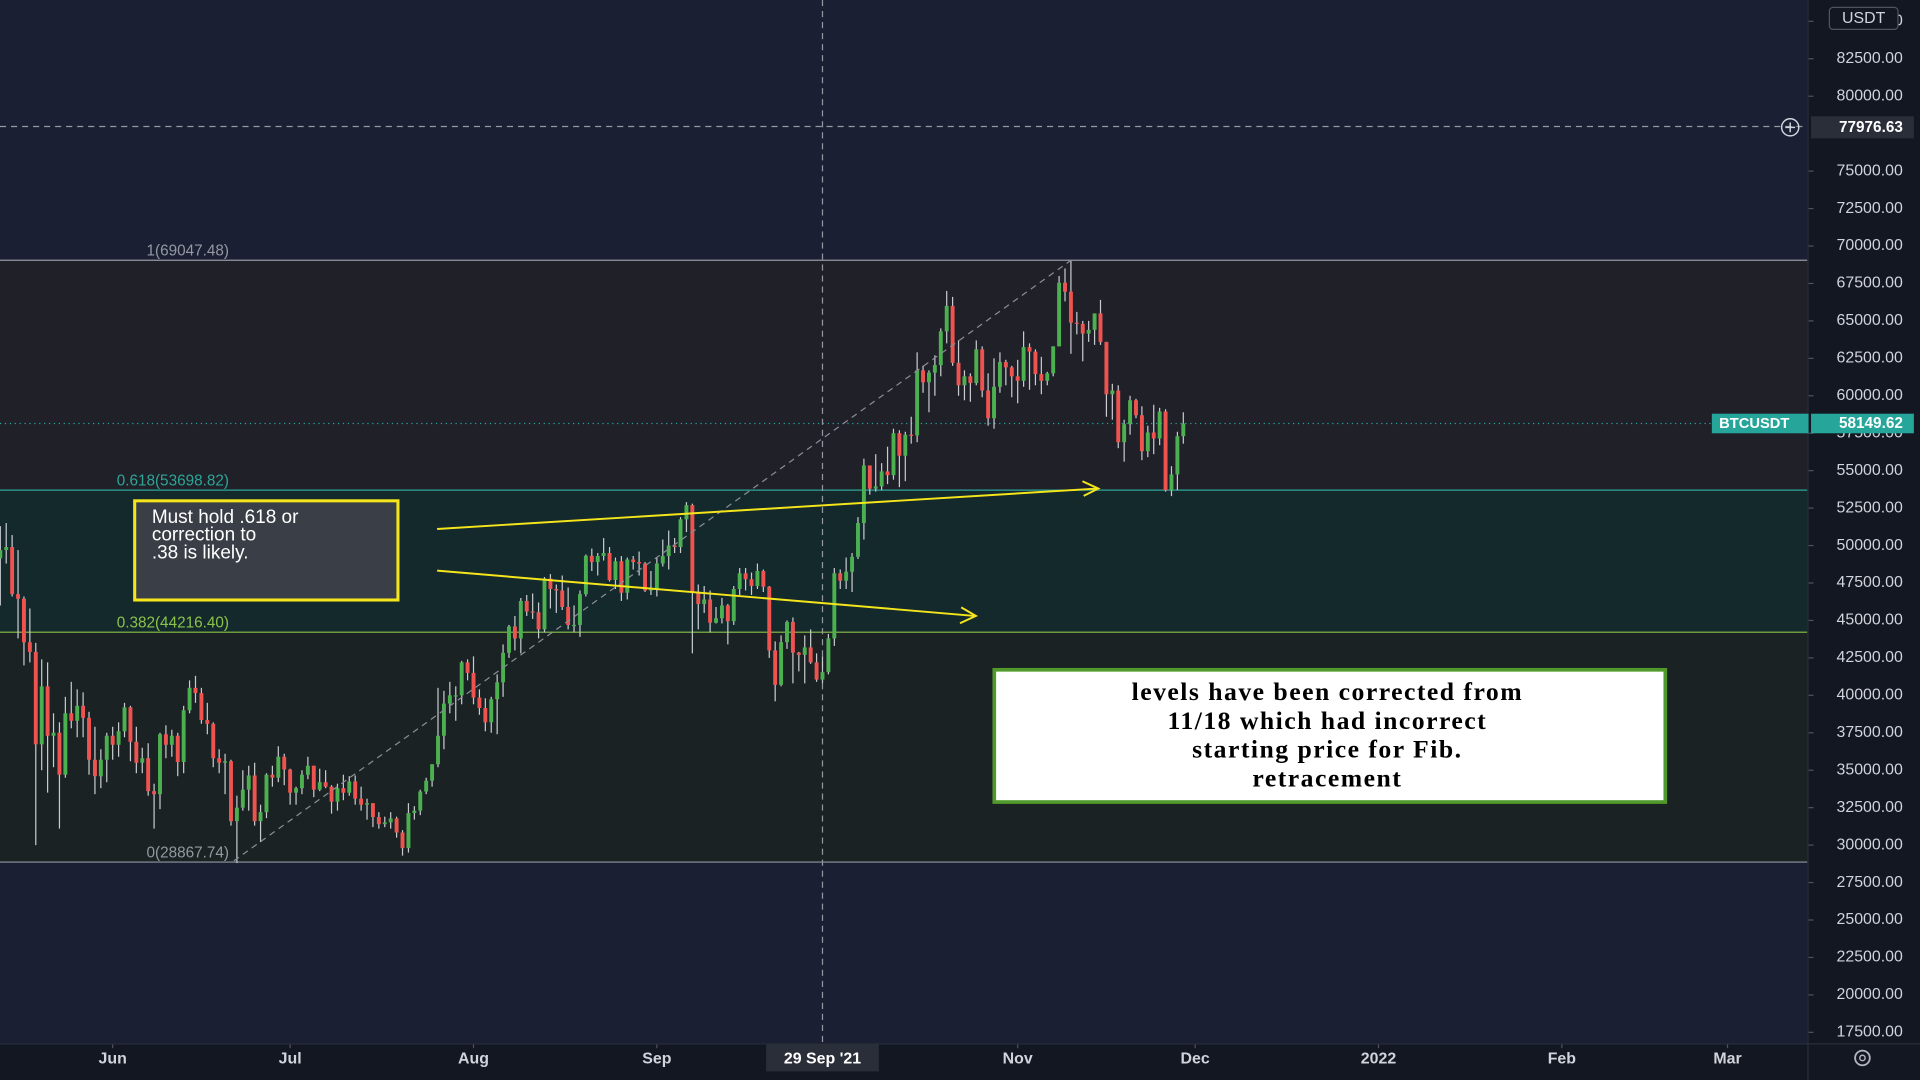 The image size is (1920, 1080). Describe the element at coordinates (1870, 807) in the screenshot. I see `y-tick-label: 32500.00` at that location.